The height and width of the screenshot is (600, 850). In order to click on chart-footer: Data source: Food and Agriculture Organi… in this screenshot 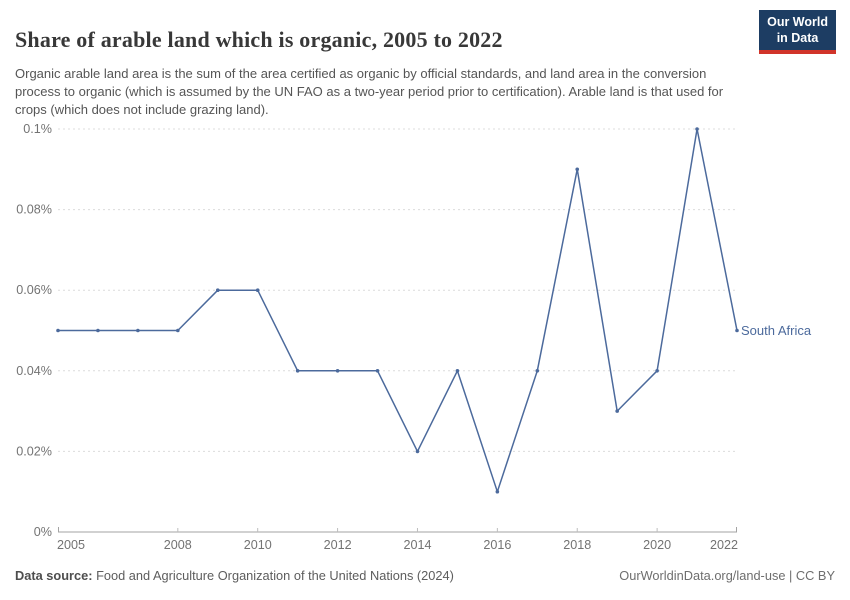, I will do `click(425, 575)`.